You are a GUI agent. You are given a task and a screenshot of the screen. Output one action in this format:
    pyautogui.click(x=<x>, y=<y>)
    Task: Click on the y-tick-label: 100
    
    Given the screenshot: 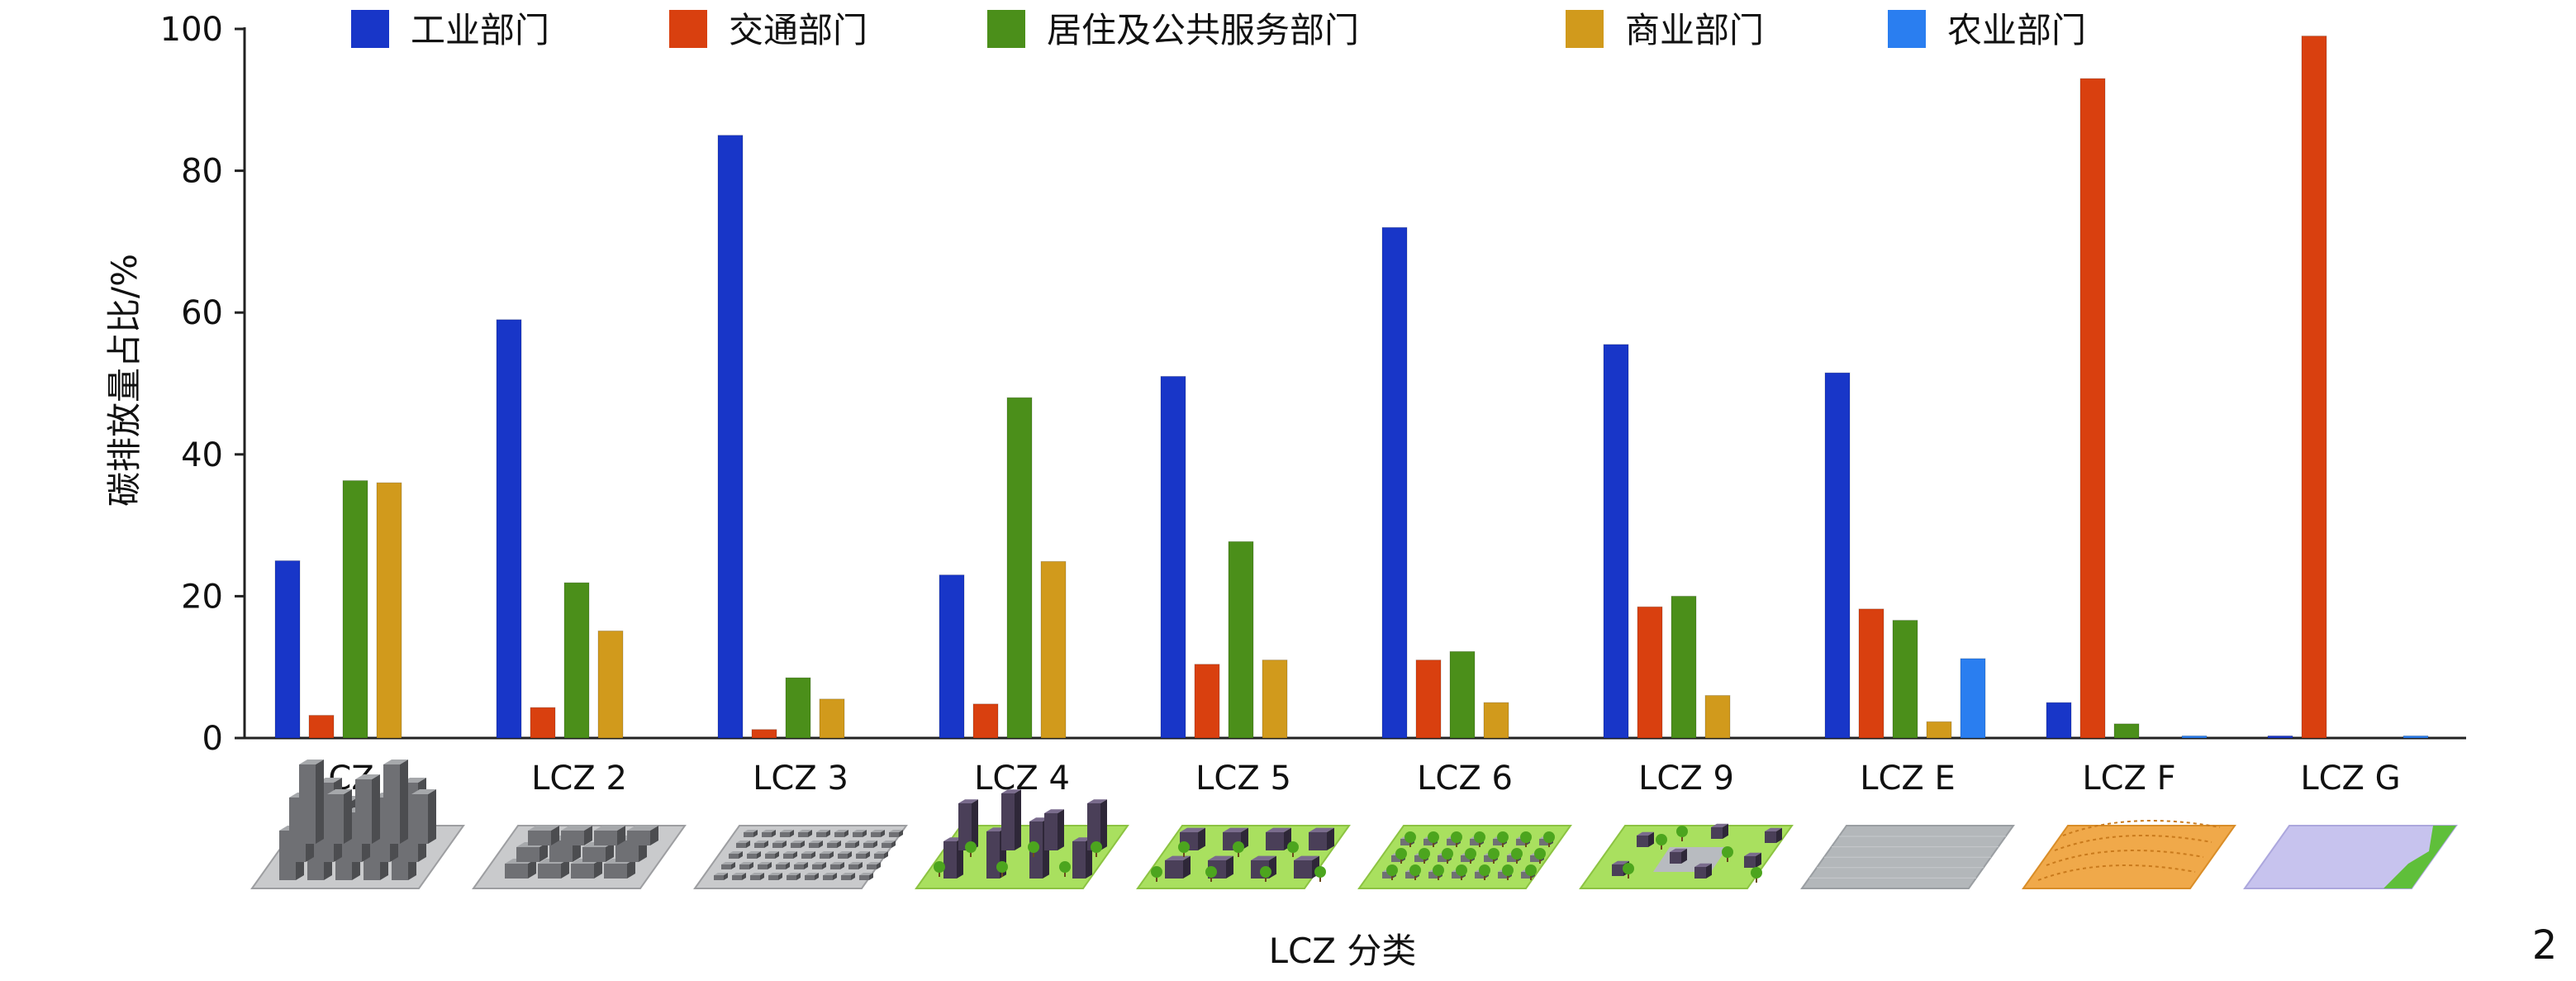 What is the action you would take?
    pyautogui.click(x=191, y=30)
    